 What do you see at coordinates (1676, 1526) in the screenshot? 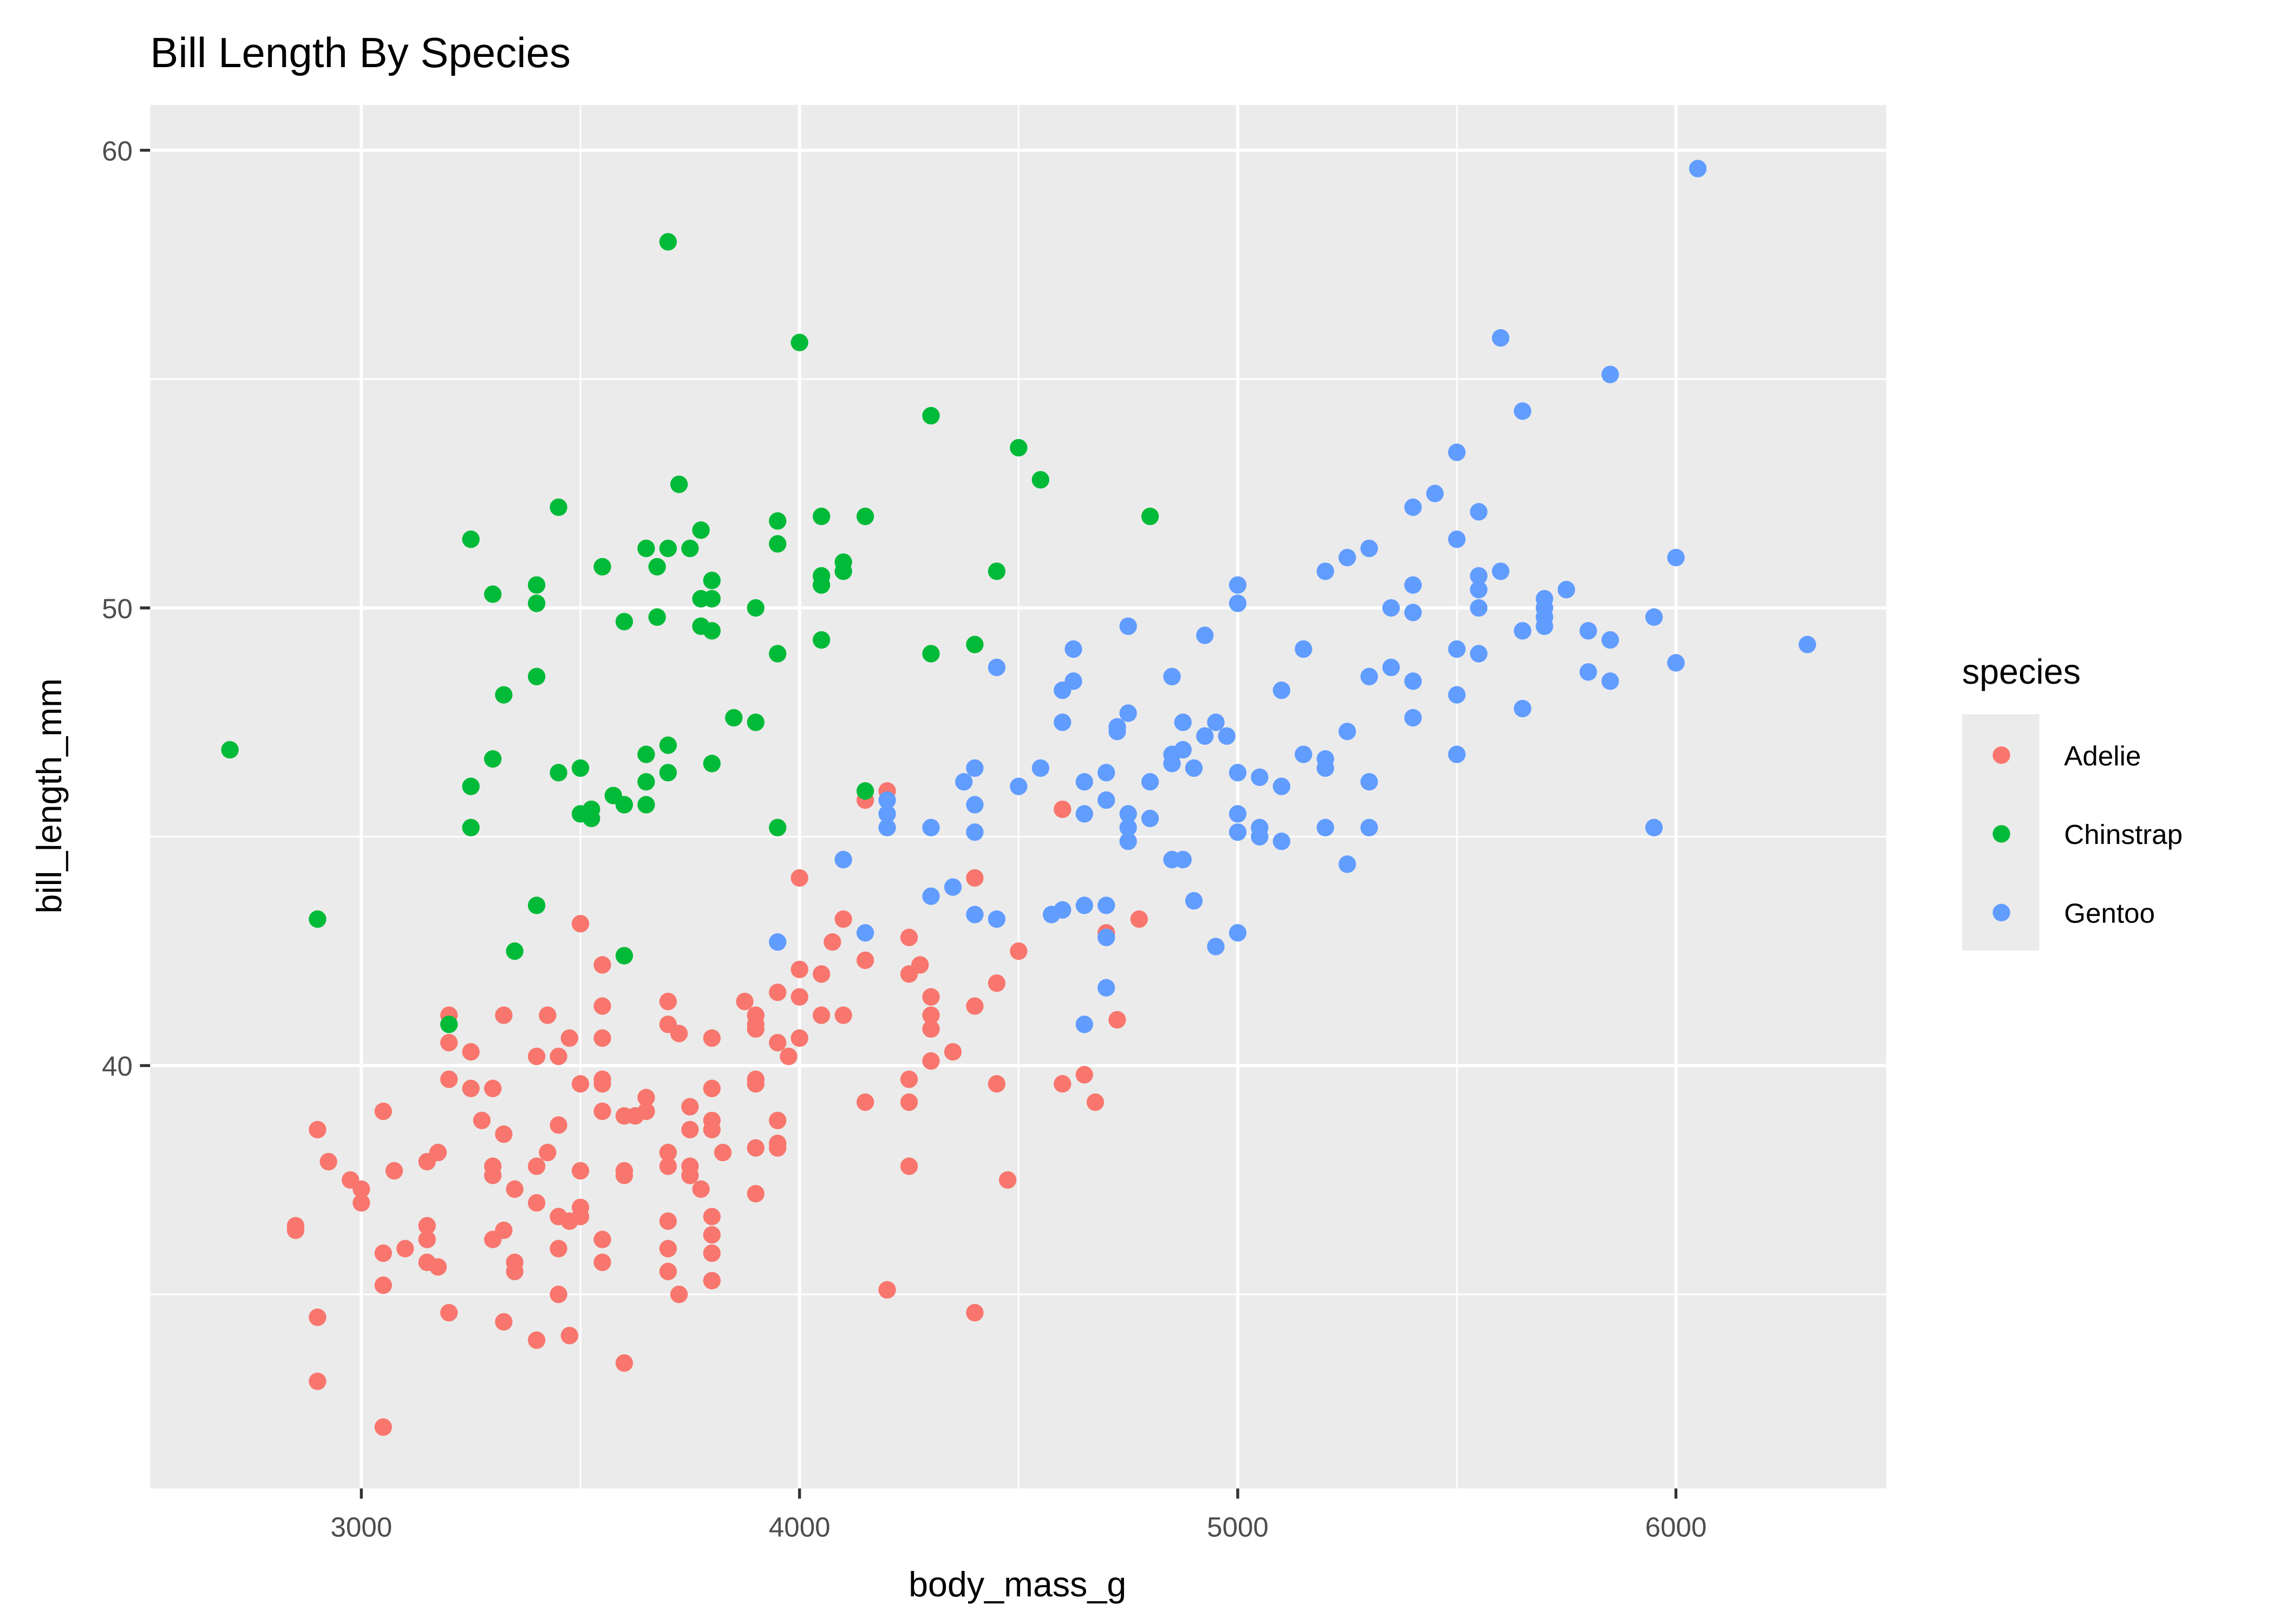
I see `x-tick-label: 6000` at bounding box center [1676, 1526].